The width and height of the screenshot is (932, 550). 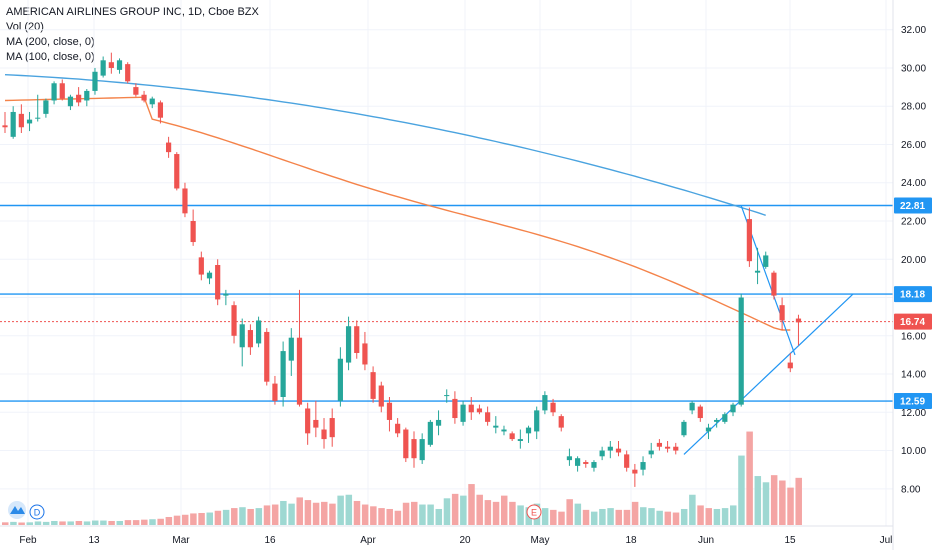 What do you see at coordinates (768, 374) in the screenshot?
I see `trendline-support` at bounding box center [768, 374].